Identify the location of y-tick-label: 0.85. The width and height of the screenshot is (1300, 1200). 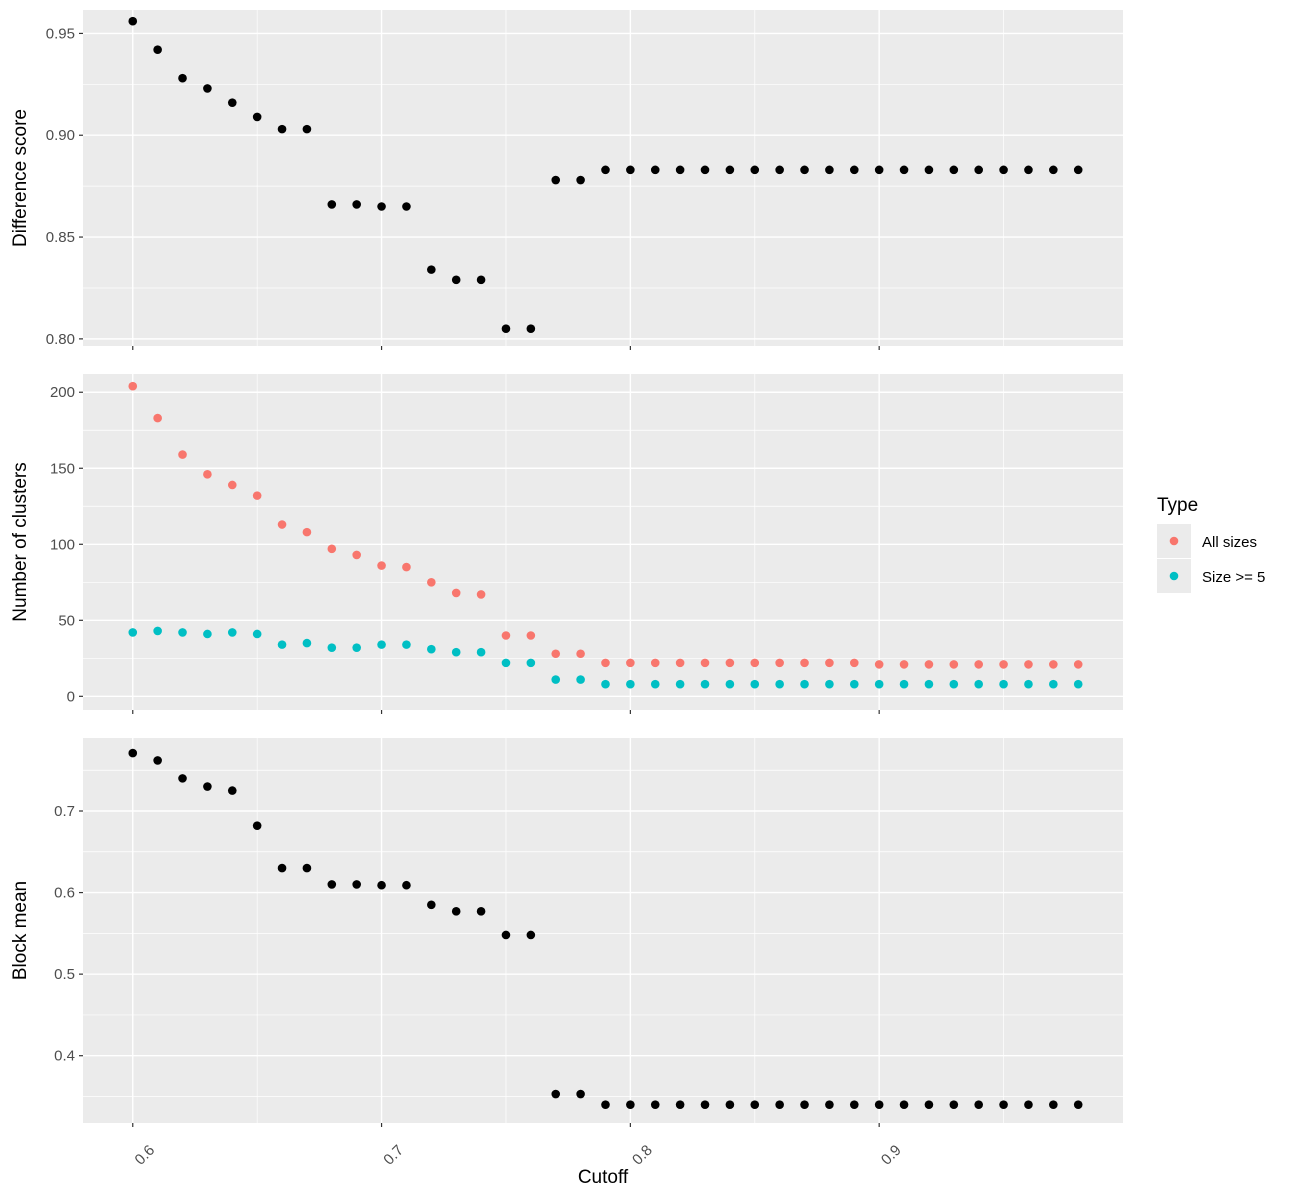
(60, 237).